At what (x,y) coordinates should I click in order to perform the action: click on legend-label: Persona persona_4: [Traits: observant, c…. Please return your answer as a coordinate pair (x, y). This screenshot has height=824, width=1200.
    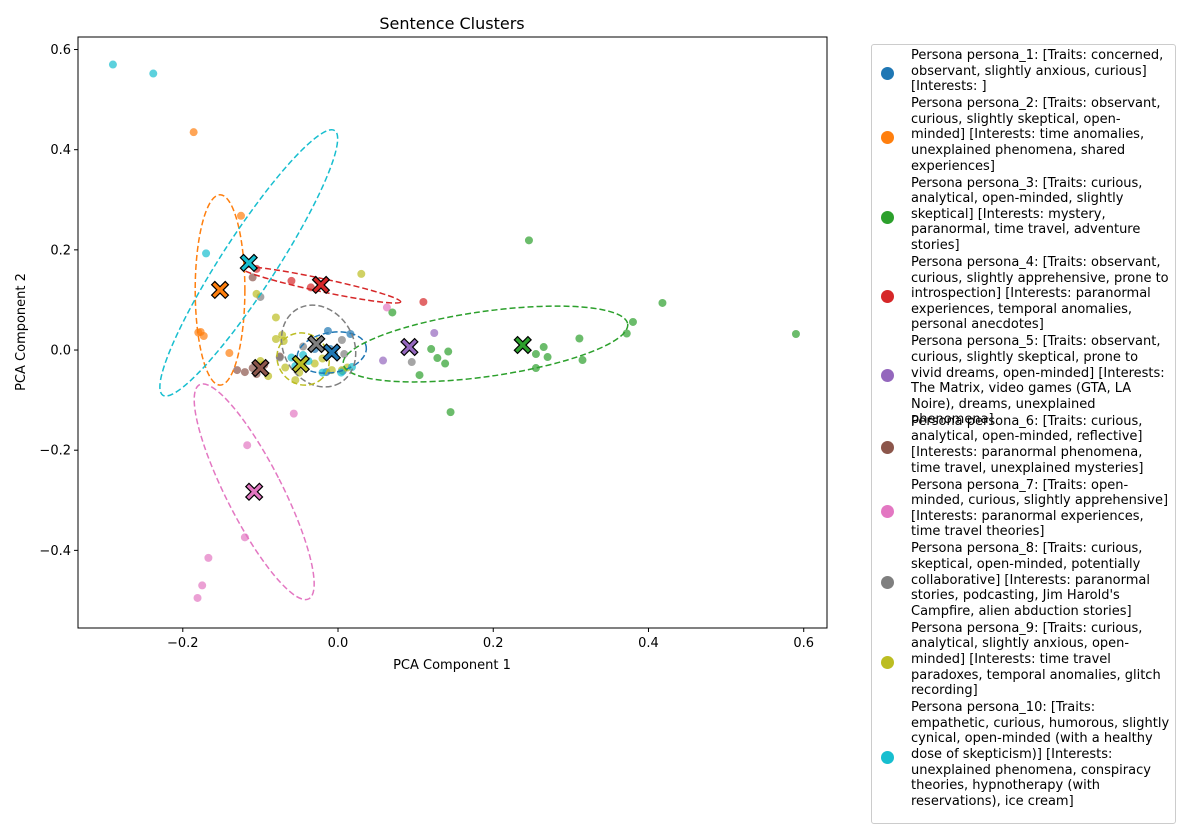
    Looking at the image, I should click on (1040, 294).